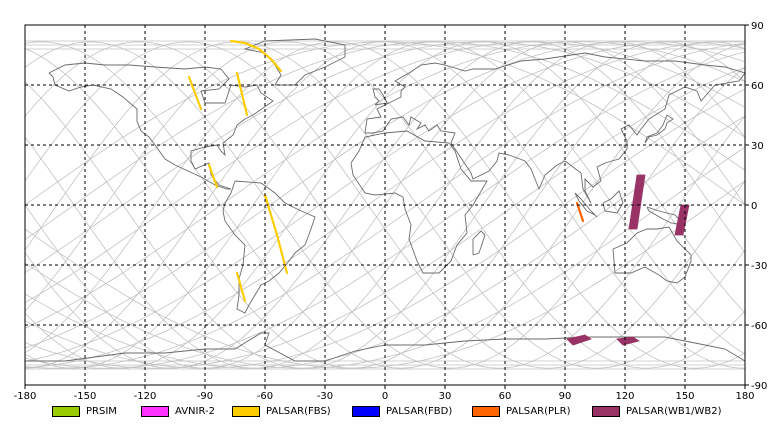 This screenshot has height=430, width=770. What do you see at coordinates (85, 395) in the screenshot?
I see `x-tick-label: -150` at bounding box center [85, 395].